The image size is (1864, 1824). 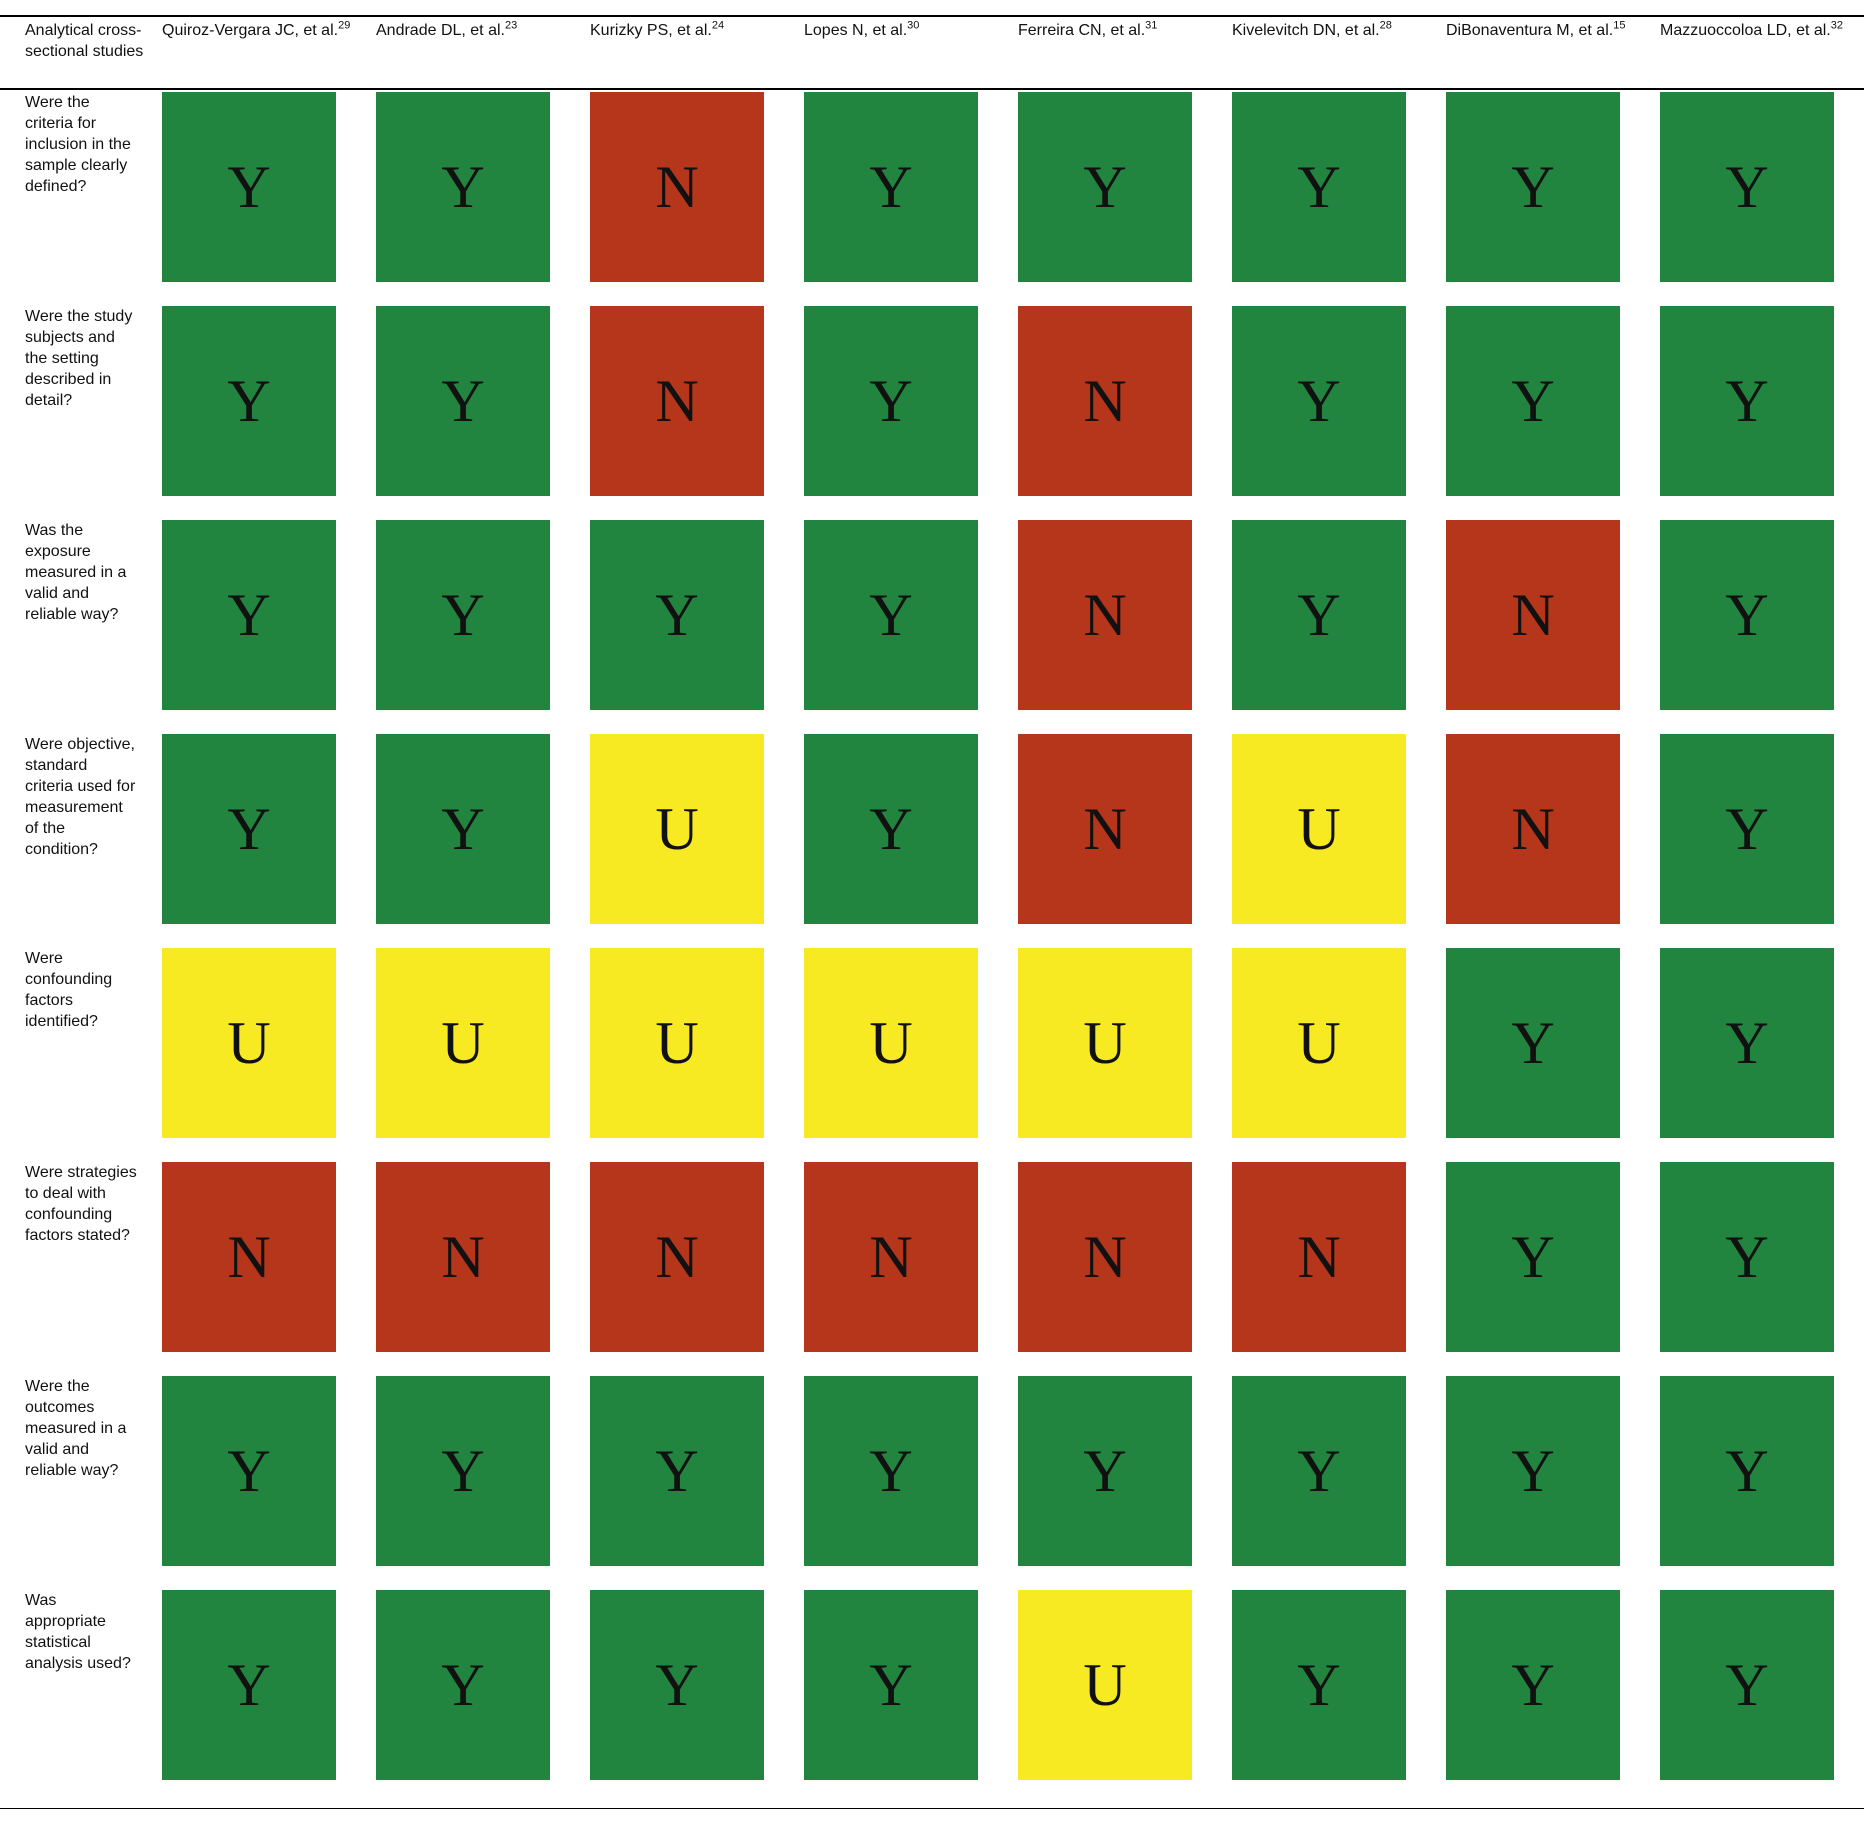 What do you see at coordinates (511, 25) in the screenshot?
I see `study-reference: 23` at bounding box center [511, 25].